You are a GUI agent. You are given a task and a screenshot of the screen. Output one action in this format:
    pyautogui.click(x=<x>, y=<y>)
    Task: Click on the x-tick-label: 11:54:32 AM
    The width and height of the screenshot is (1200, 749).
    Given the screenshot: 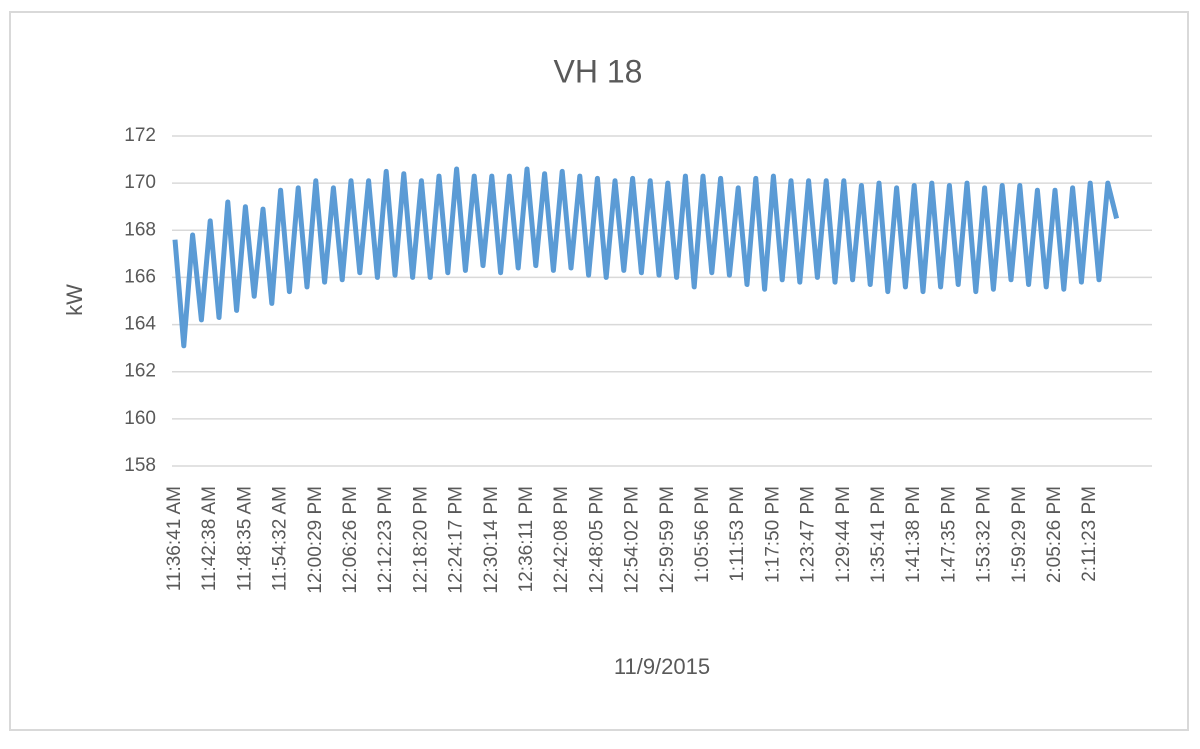 What is the action you would take?
    pyautogui.click(x=280, y=538)
    